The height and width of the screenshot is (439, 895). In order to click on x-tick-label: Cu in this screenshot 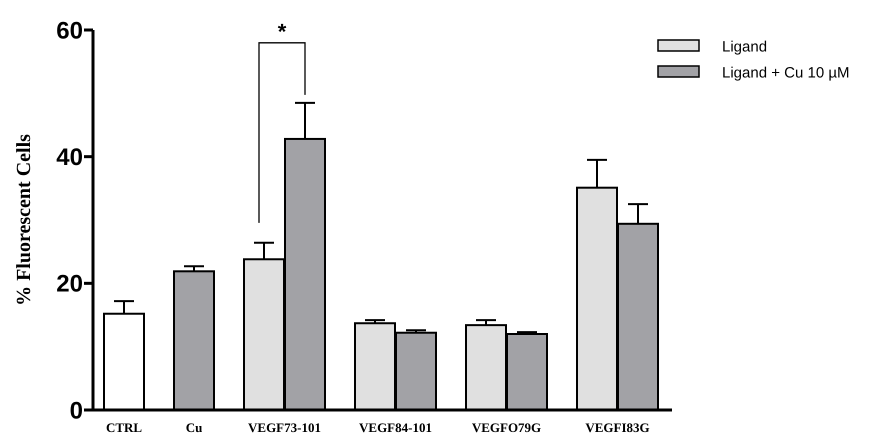, I will do `click(194, 427)`.